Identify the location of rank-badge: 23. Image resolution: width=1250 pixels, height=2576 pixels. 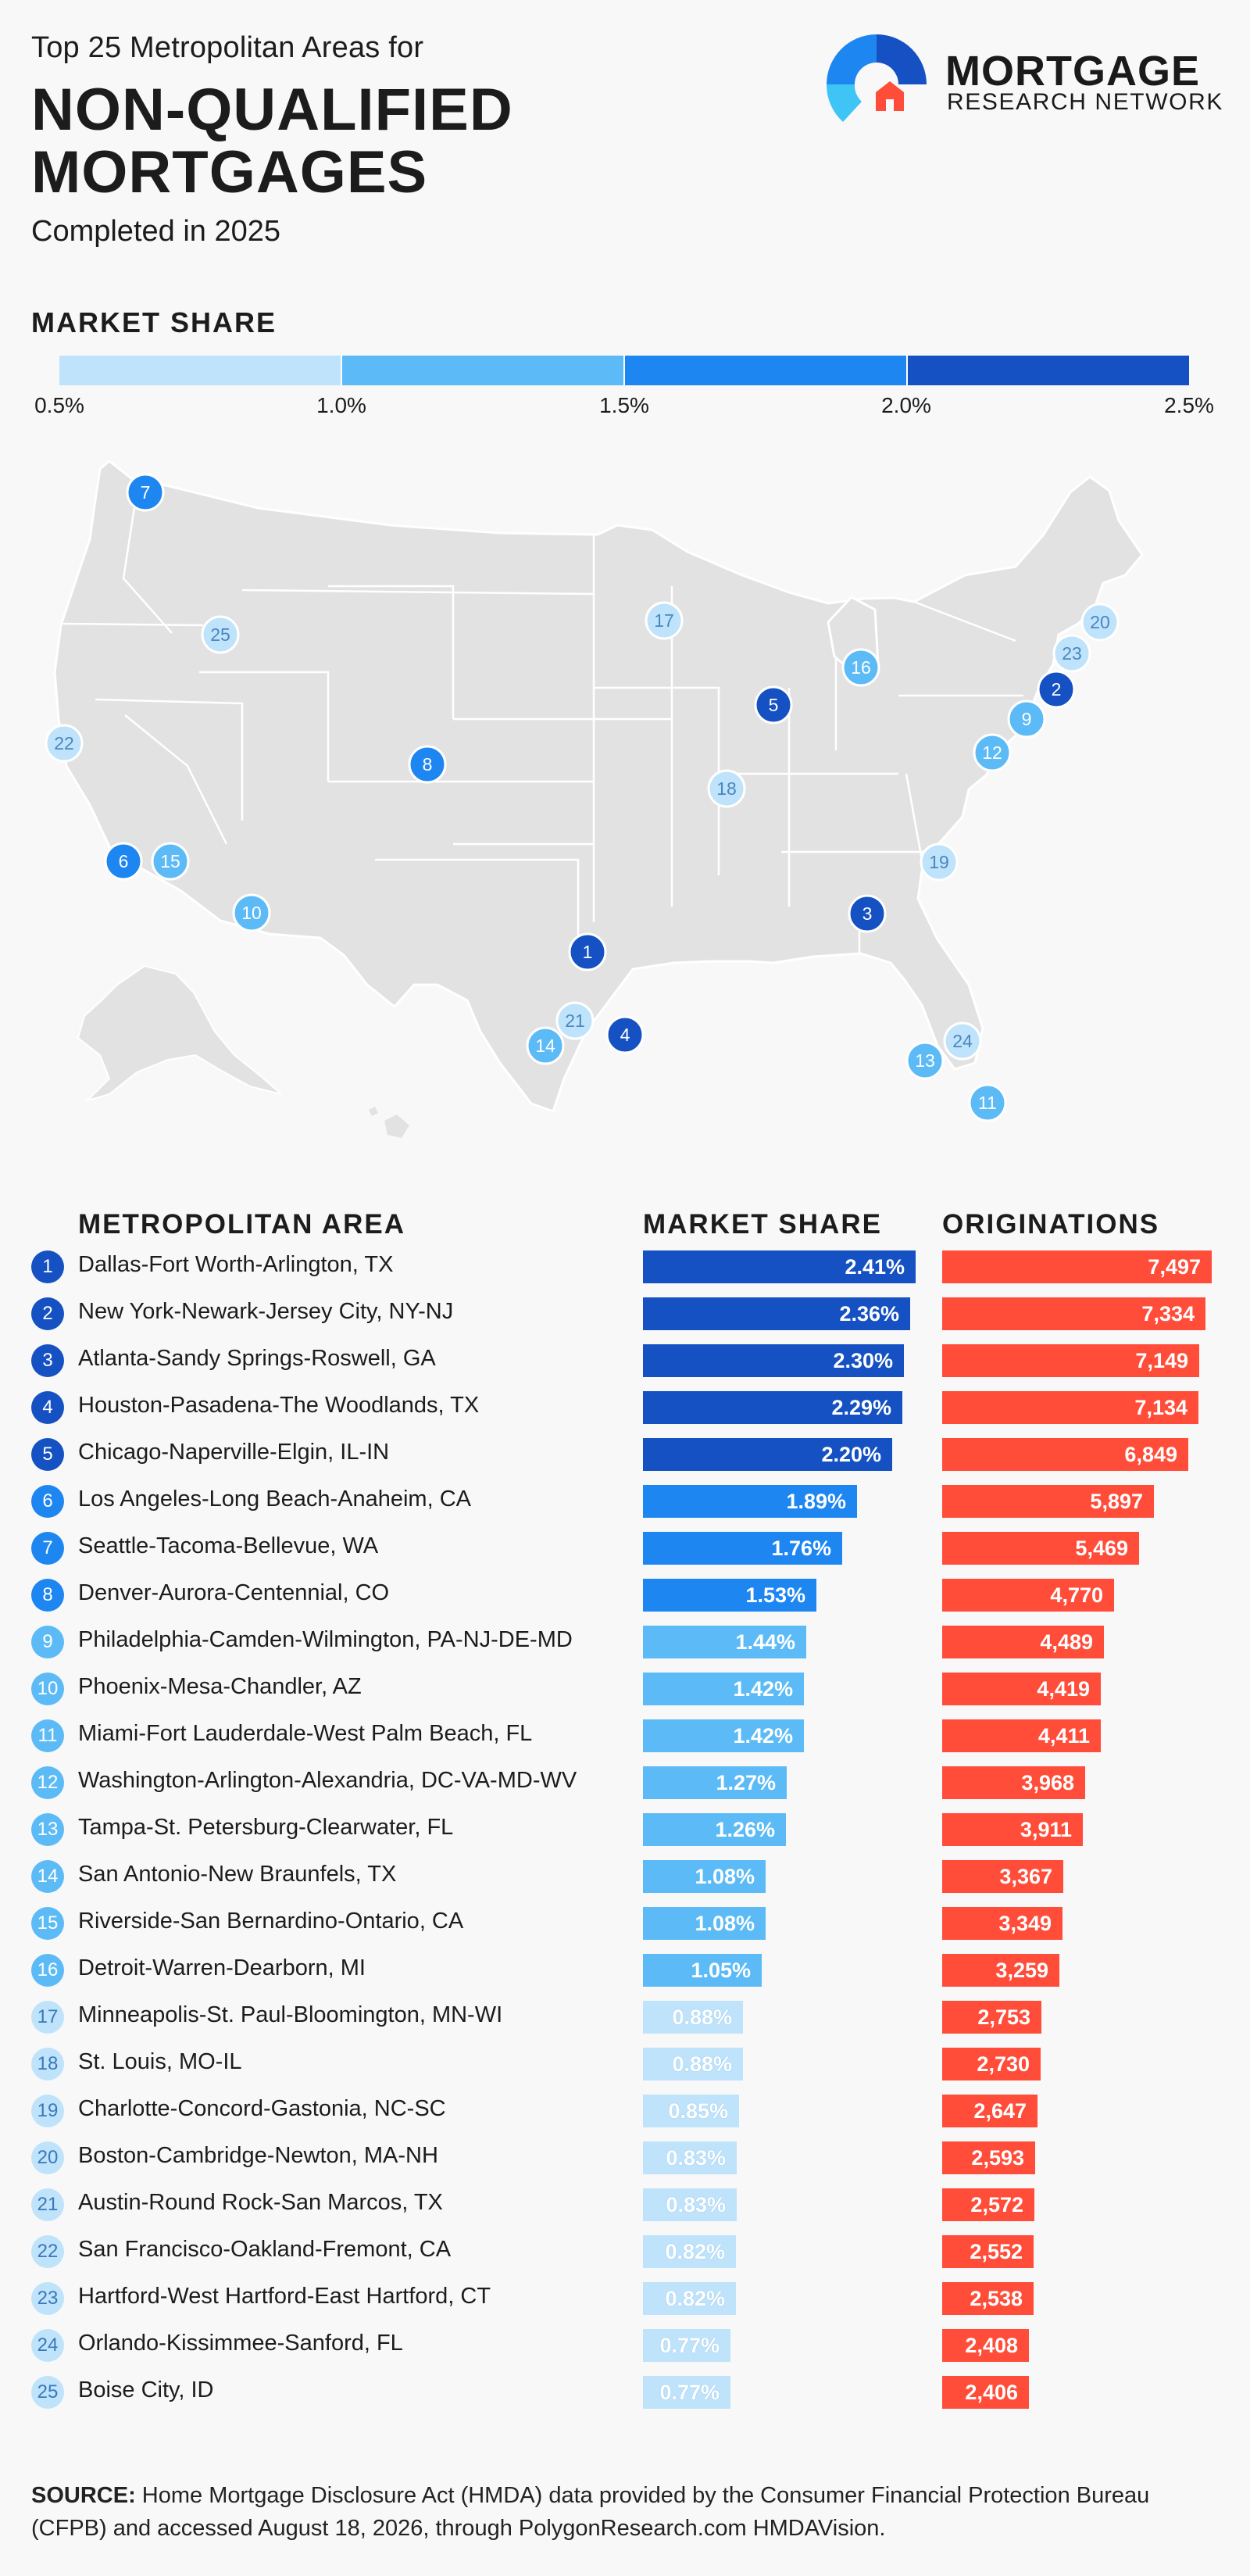
(47, 2298).